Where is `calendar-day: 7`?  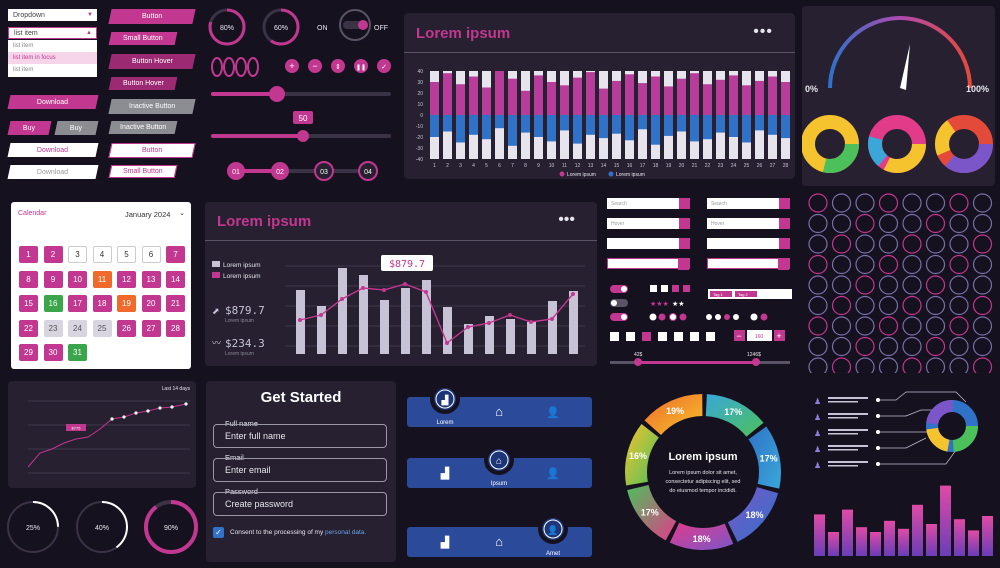
calendar-day: 7 is located at coordinates (175, 254).